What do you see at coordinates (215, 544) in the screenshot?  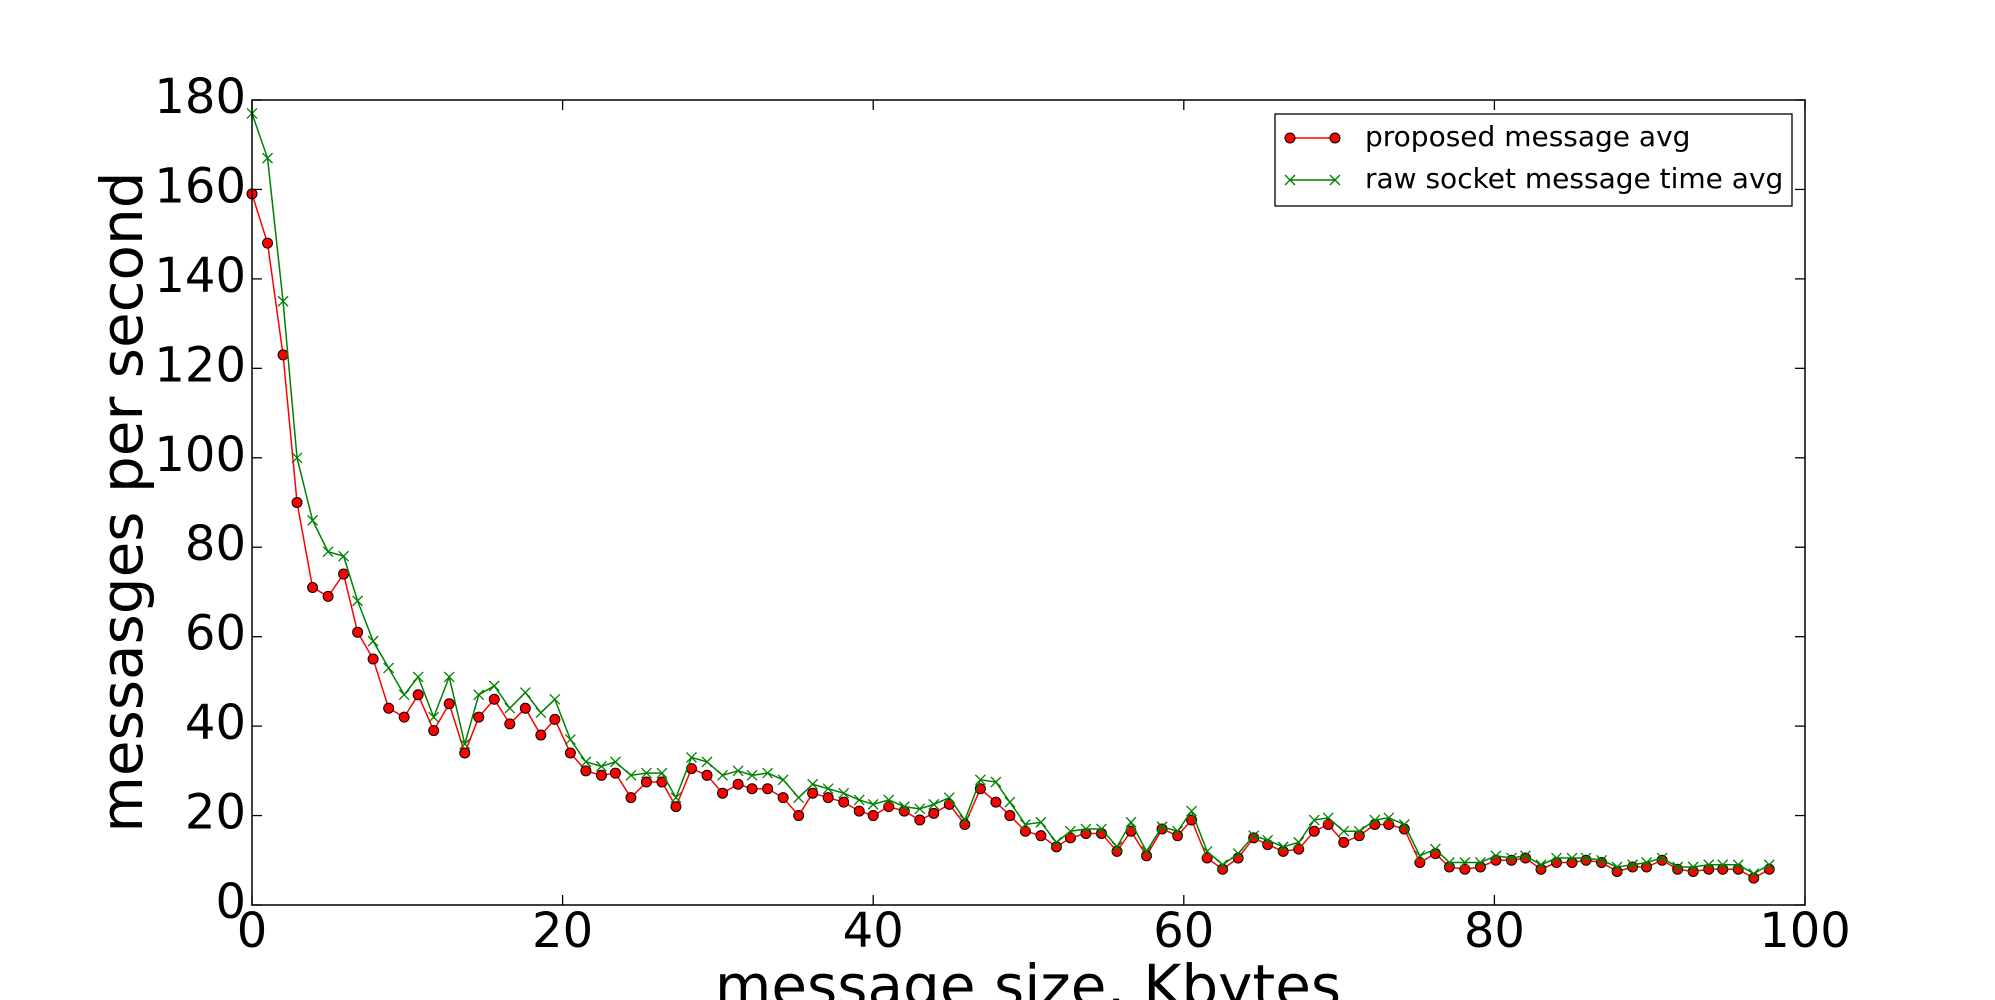 I see `y-tick-label: 80` at bounding box center [215, 544].